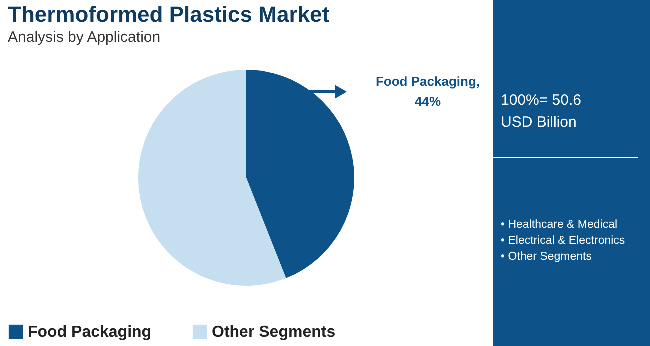 The height and width of the screenshot is (346, 650). I want to click on legend-label: Food Packaging, so click(90, 332).